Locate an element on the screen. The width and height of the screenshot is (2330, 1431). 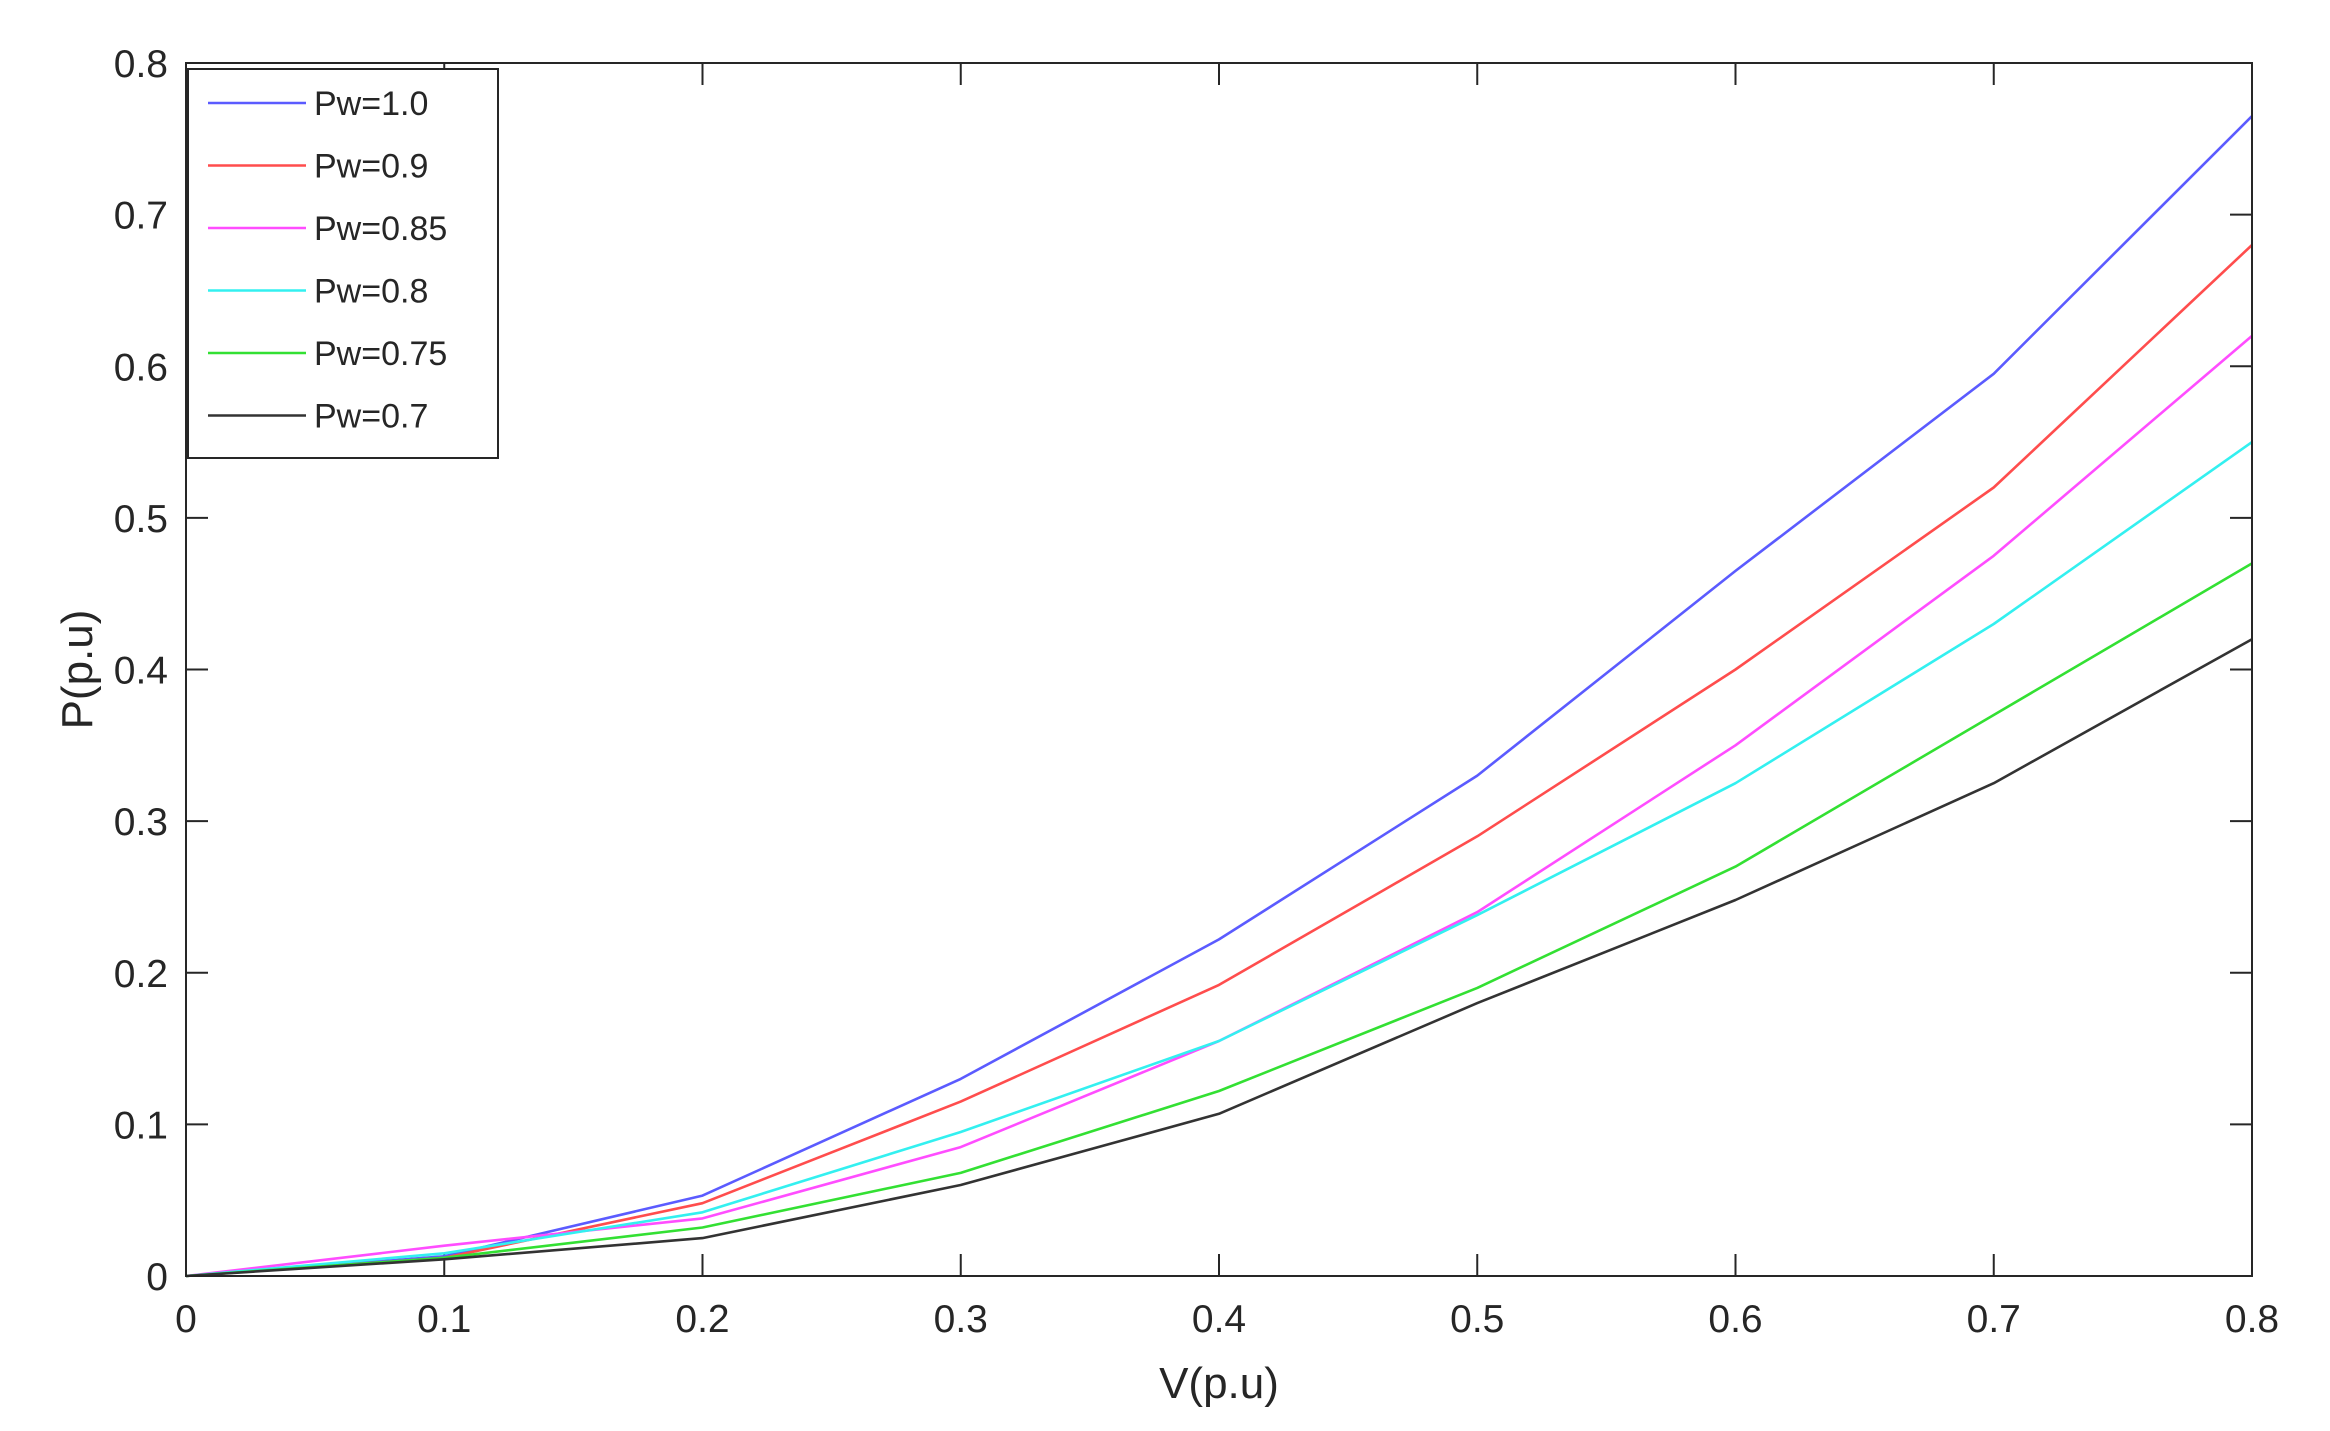
legend-box is located at coordinates (343, 263).